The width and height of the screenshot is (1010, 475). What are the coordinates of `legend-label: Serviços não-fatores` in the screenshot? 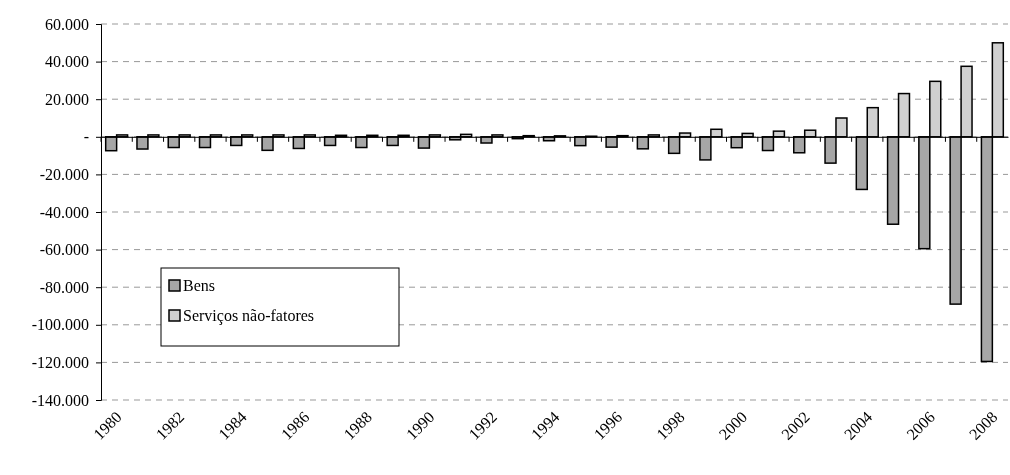 It's located at (249, 316).